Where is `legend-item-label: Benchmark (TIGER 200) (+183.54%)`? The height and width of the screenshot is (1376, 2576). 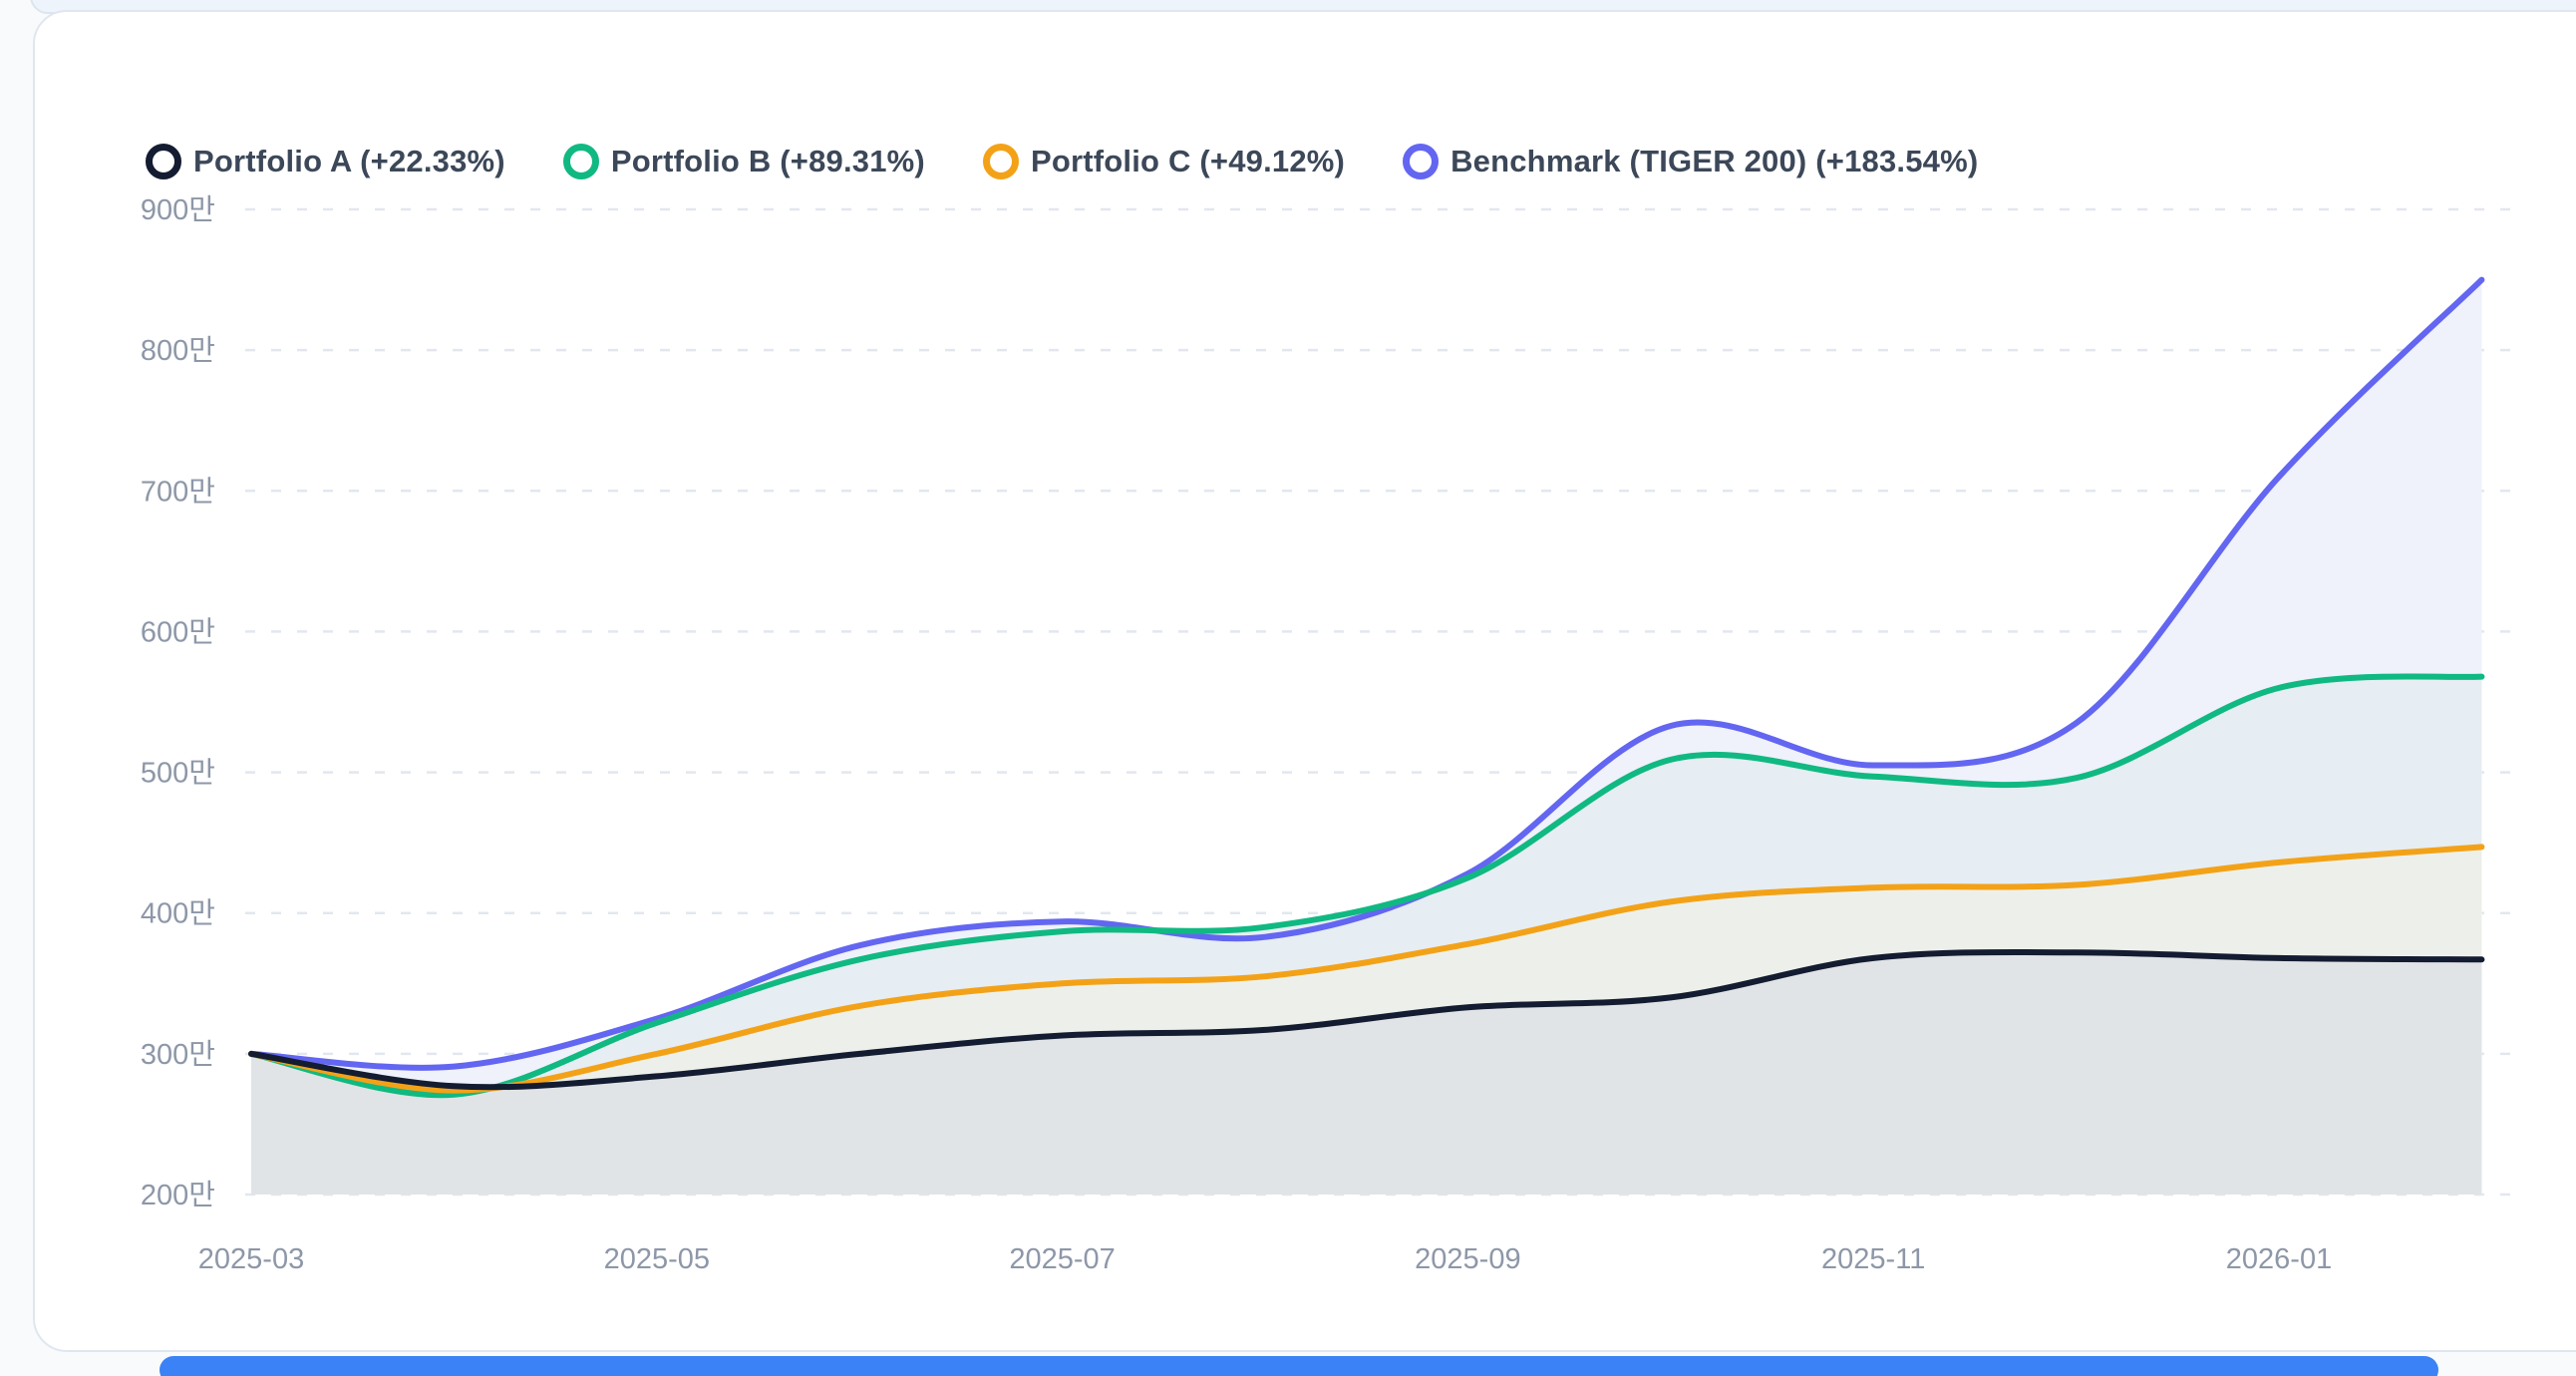
legend-item-label: Benchmark (TIGER 200) (+183.54%) is located at coordinates (1714, 161).